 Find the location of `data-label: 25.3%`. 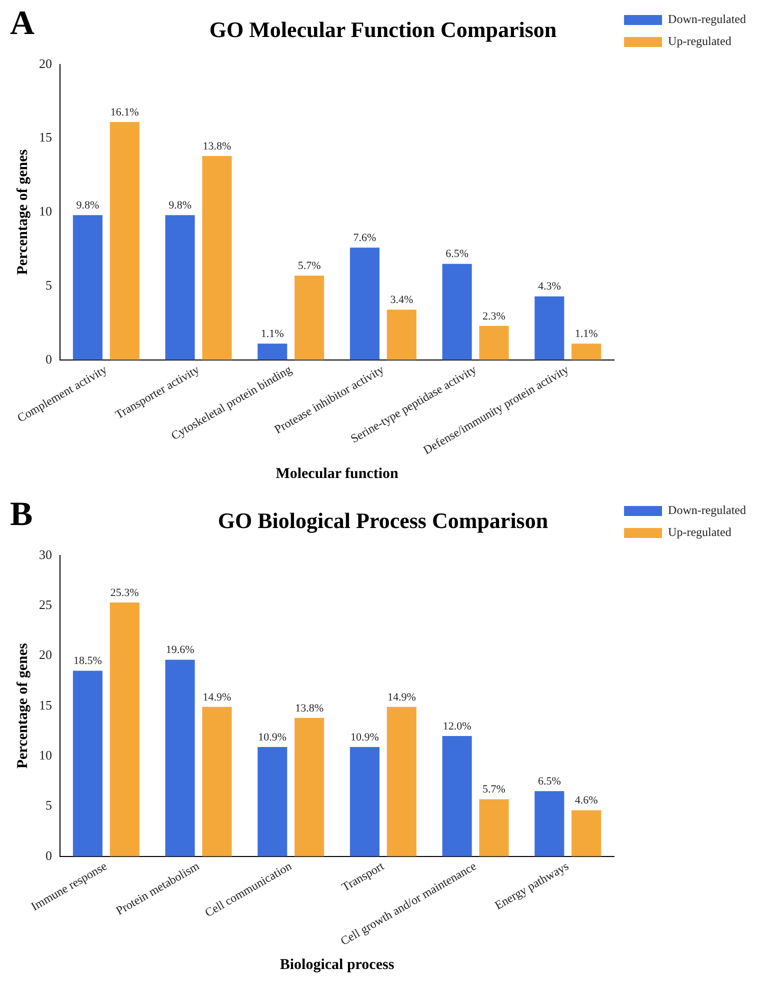

data-label: 25.3% is located at coordinates (124, 592).